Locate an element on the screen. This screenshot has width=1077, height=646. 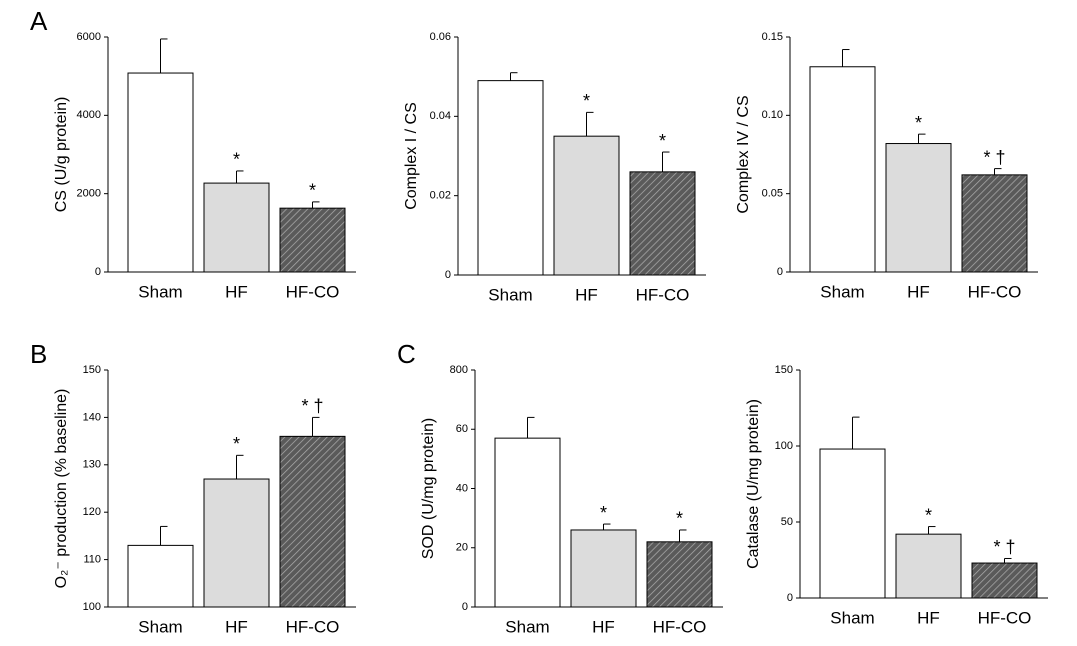
y-axis-label: Catalase (U/mg protein) is located at coordinates (753, 484).